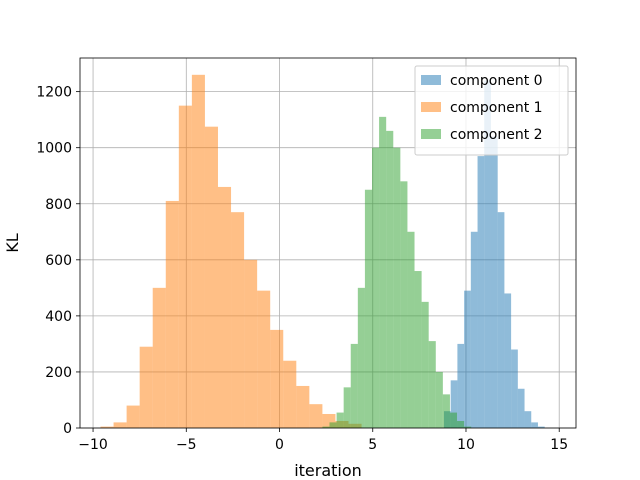 This screenshot has width=640, height=480. Describe the element at coordinates (372, 445) in the screenshot. I see `x-tick-label: 5` at that location.